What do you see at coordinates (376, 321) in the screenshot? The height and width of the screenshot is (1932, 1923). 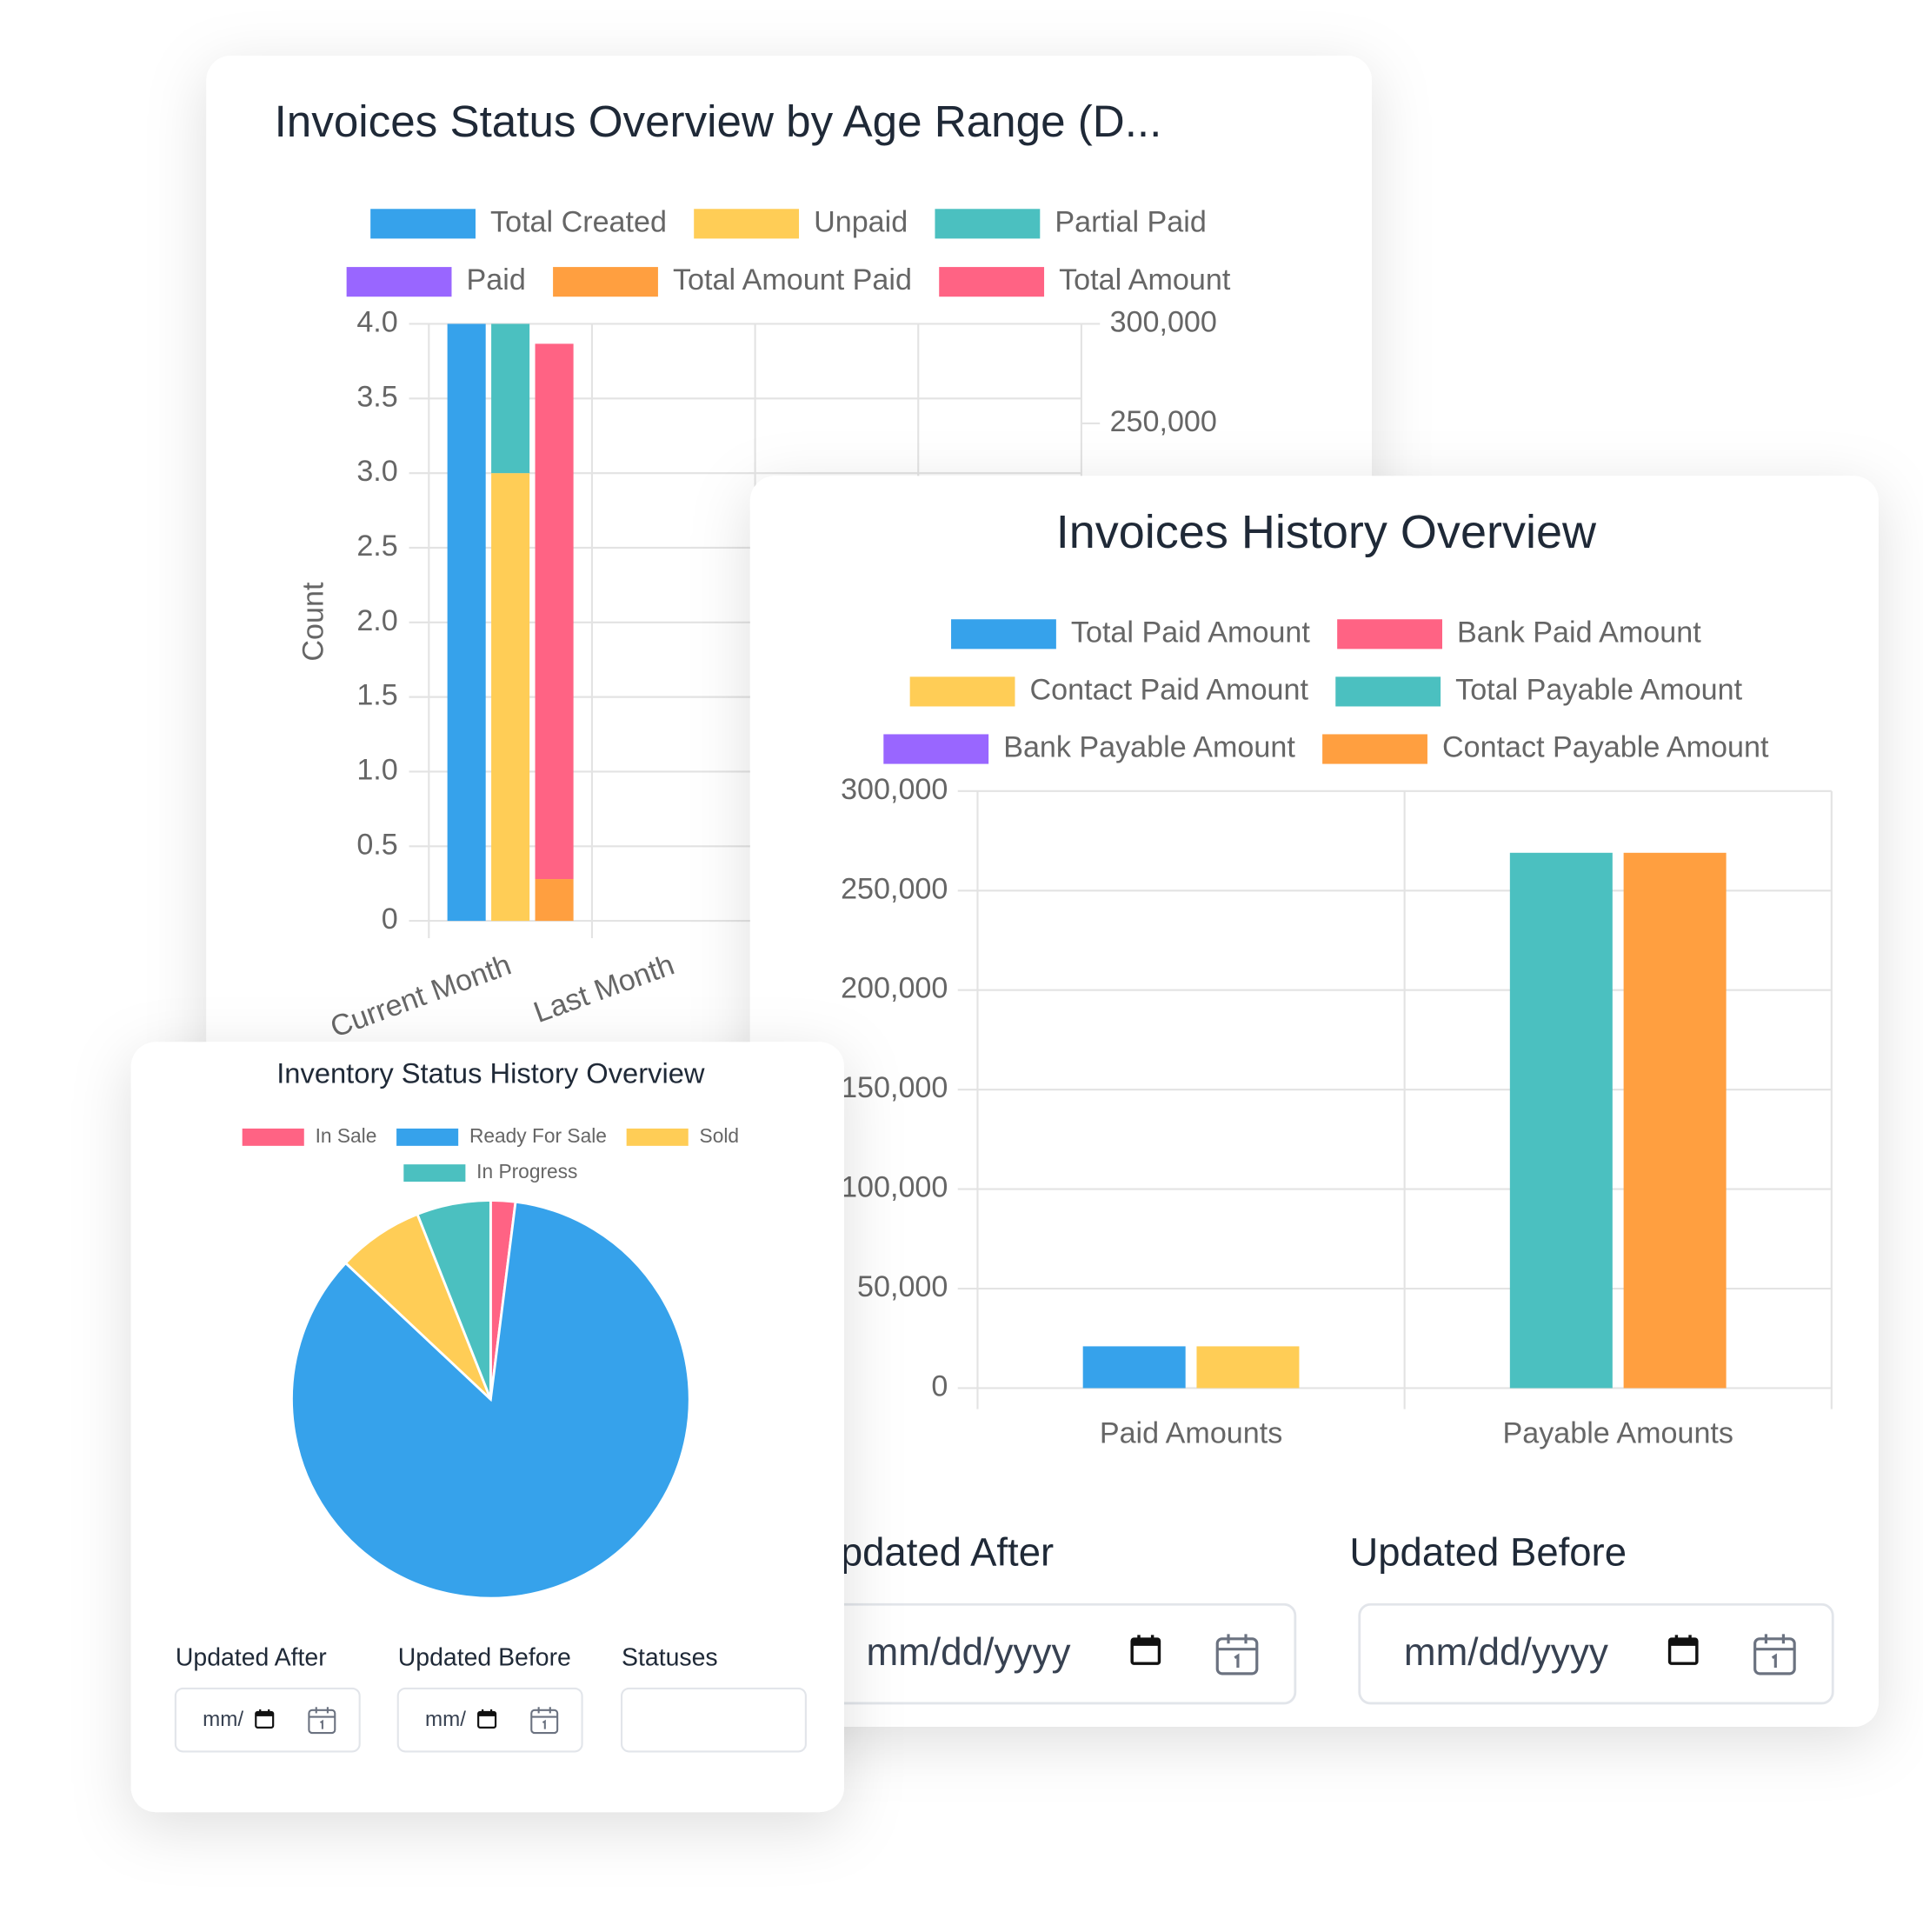 I see `y-tick-label: 4.0` at bounding box center [376, 321].